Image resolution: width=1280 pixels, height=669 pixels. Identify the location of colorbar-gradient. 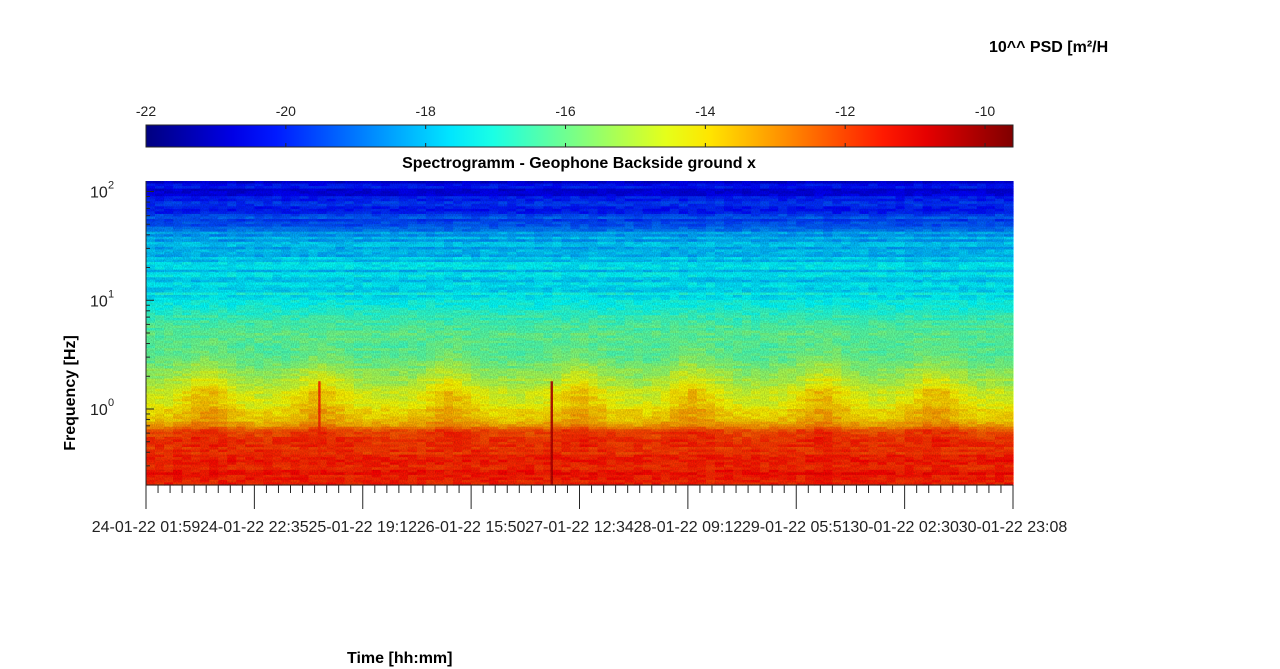
(579, 136).